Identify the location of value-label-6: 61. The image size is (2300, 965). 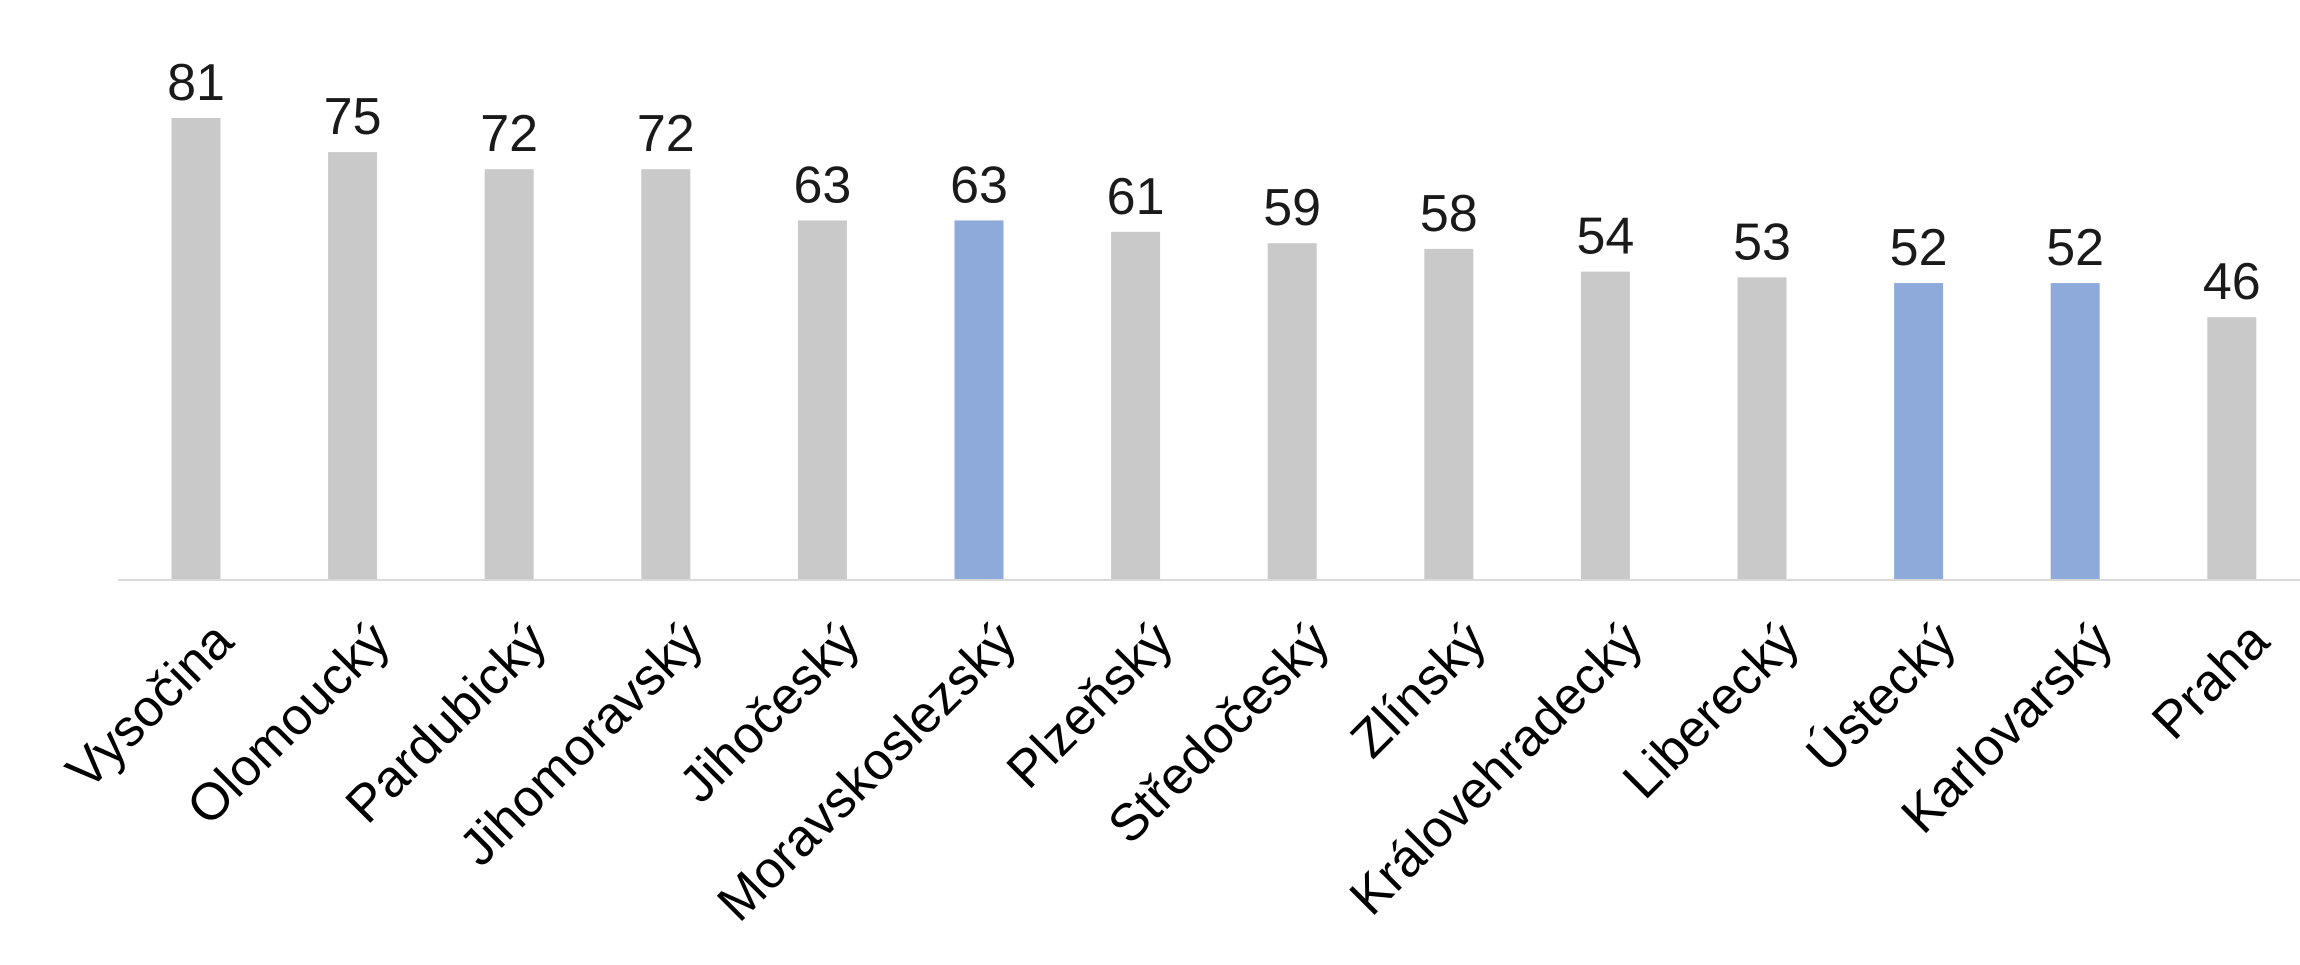
(1136, 197).